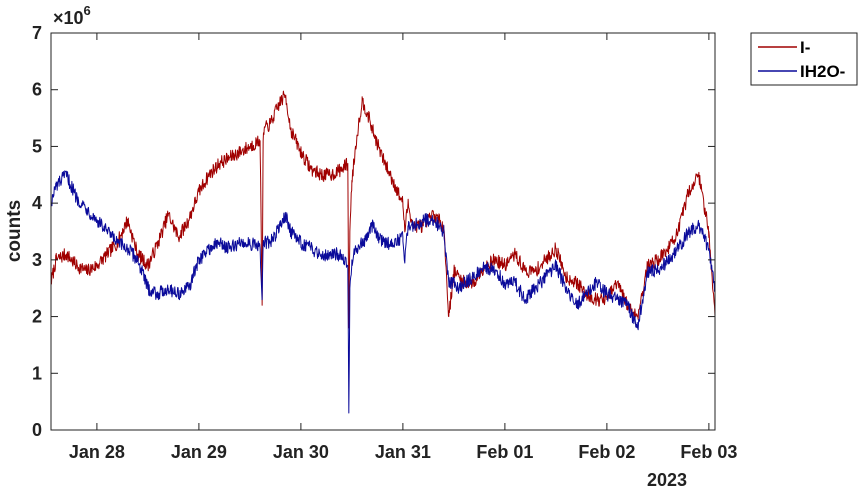 This screenshot has width=861, height=490. I want to click on y-tick-label: 0, so click(37, 430).